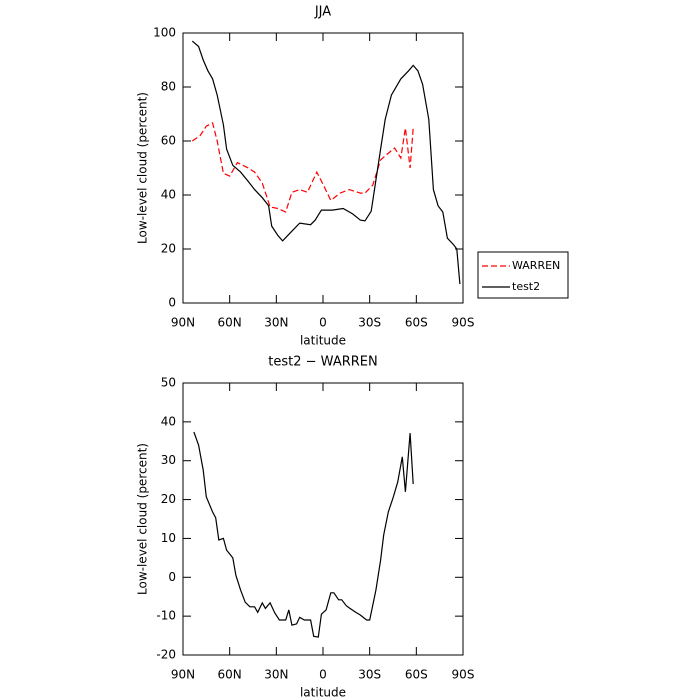 Image resolution: width=700 pixels, height=700 pixels. Describe the element at coordinates (523, 275) in the screenshot. I see `legend-box` at that location.